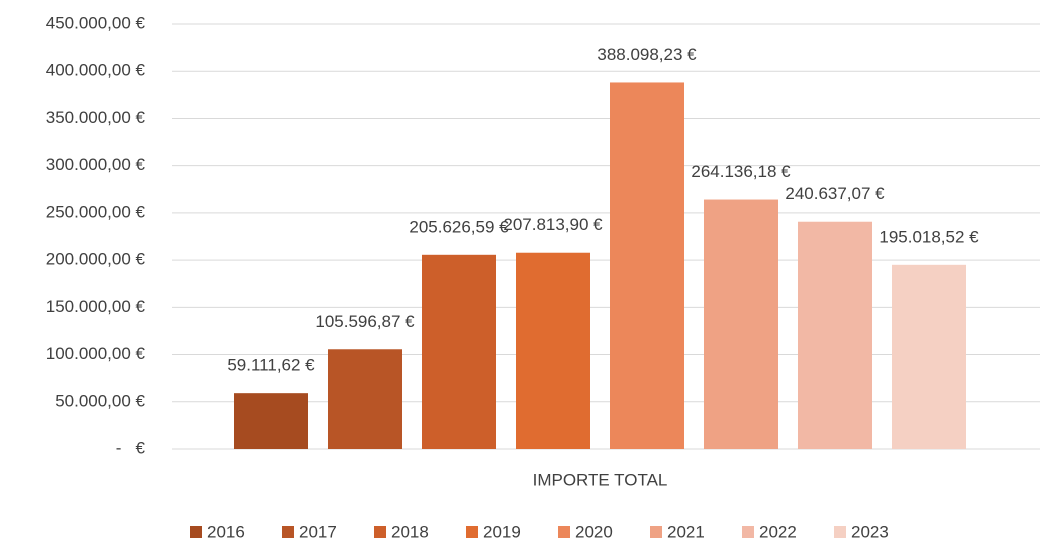 This screenshot has width=1052, height=541. I want to click on y-tick-label: 400.000,00 €, so click(96, 70).